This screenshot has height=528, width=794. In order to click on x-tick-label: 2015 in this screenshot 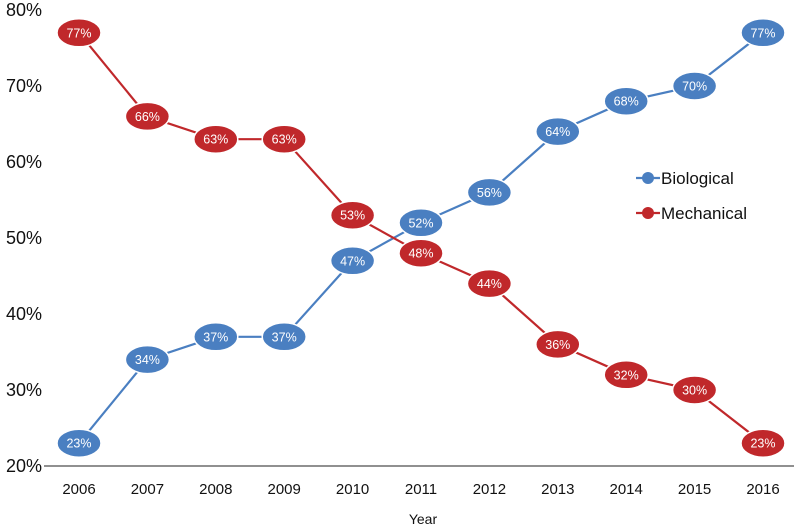, I will do `click(694, 489)`.